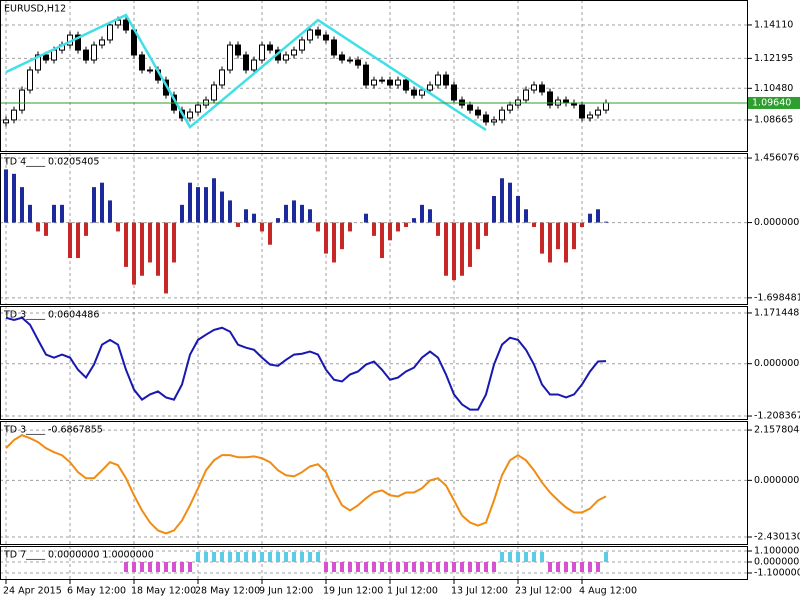 This screenshot has width=800, height=600. Describe the element at coordinates (24, 555) in the screenshot. I see `indicator-title: TD 7____` at that location.